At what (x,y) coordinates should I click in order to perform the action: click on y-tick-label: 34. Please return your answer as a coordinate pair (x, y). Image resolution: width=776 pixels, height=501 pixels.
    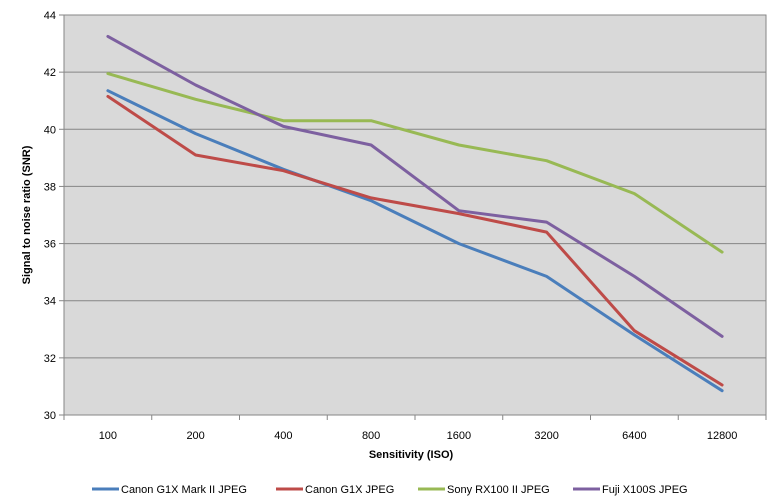
    Looking at the image, I should click on (50, 302).